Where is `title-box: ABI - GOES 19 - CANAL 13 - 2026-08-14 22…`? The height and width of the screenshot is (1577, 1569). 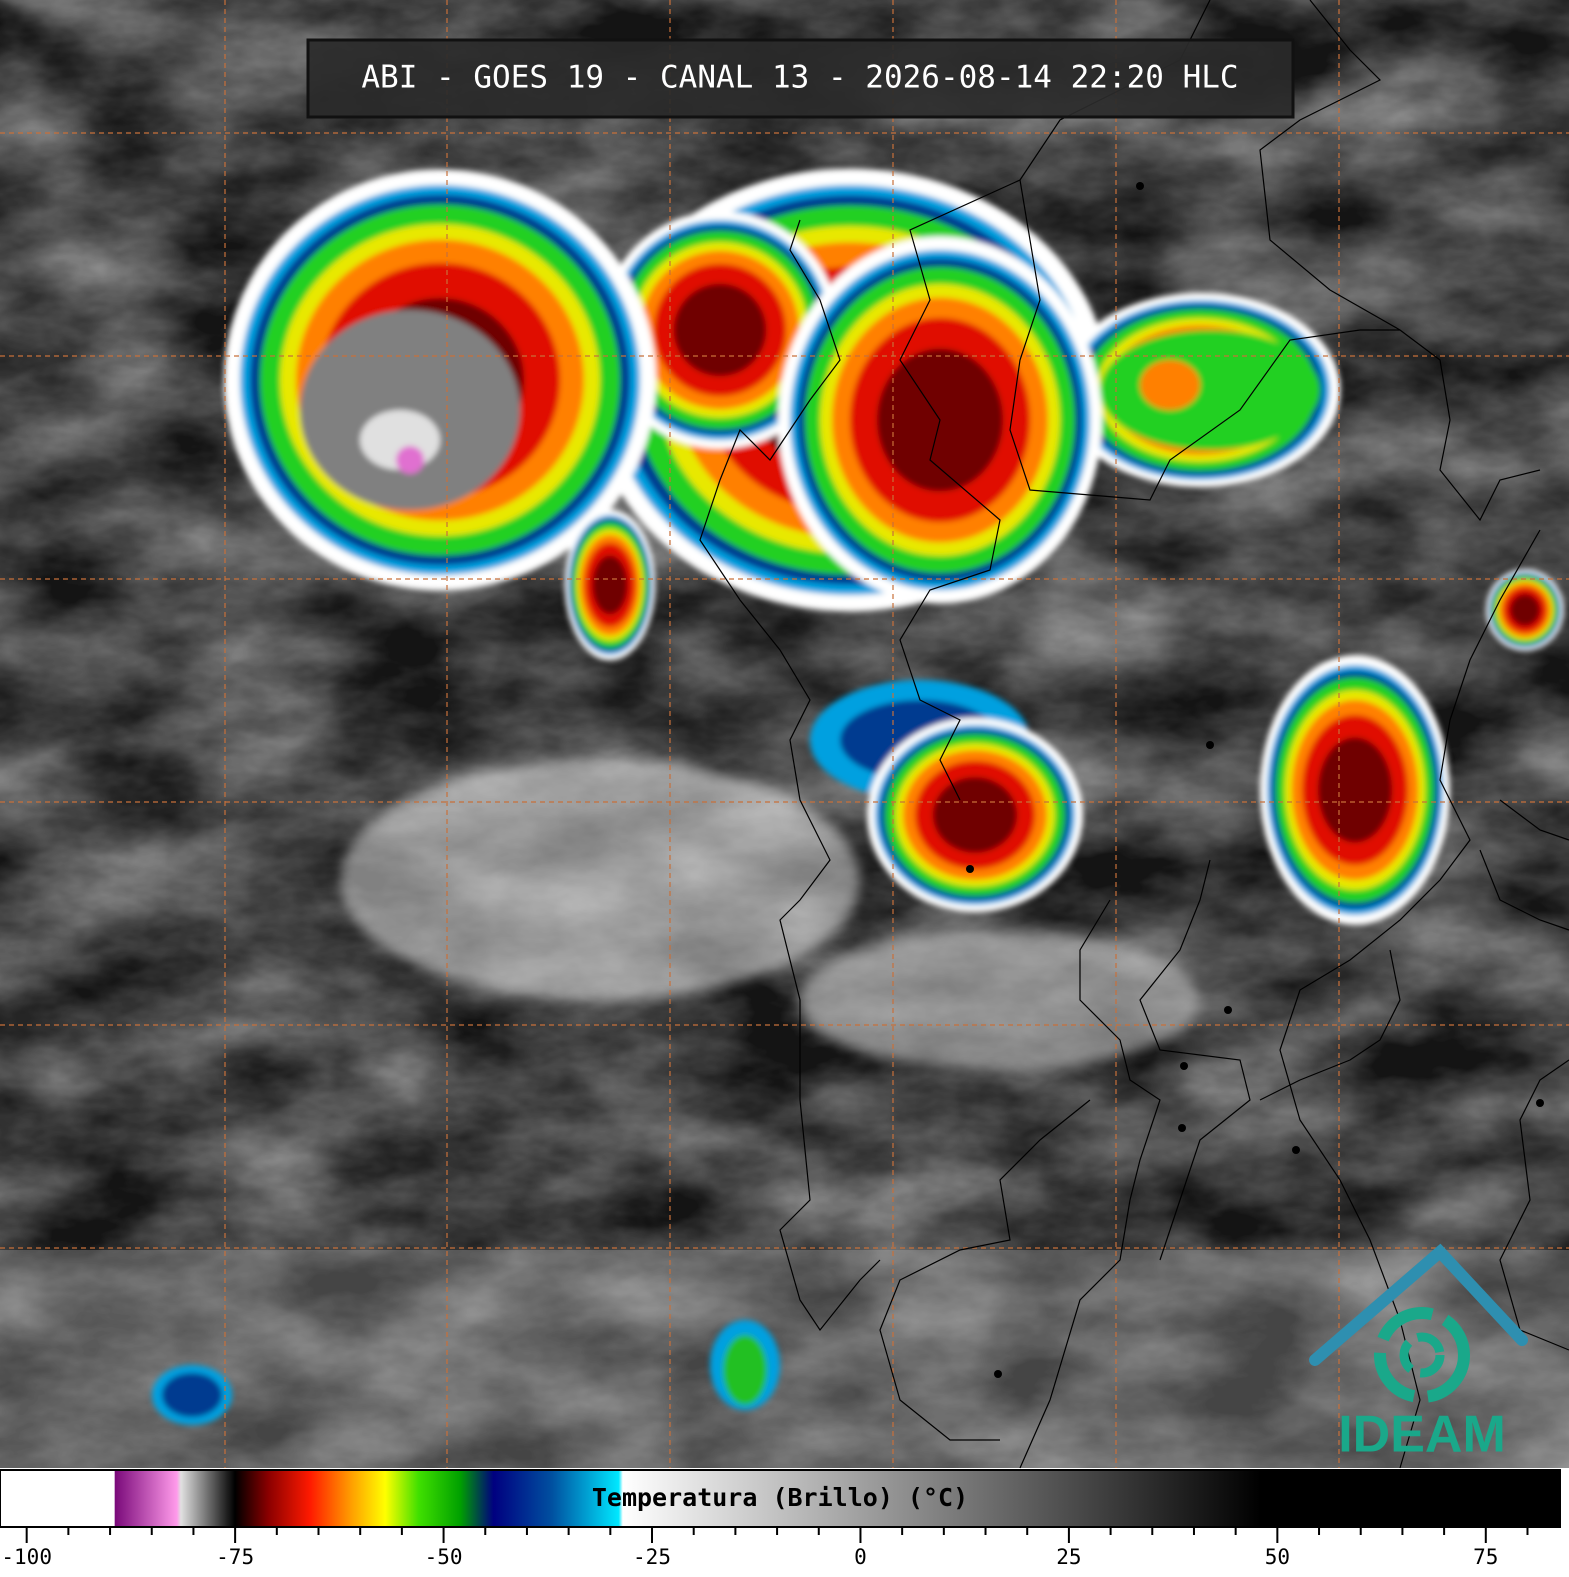
title-box: ABI - GOES 19 - CANAL 13 - 2026-08-14 22… is located at coordinates (800, 78).